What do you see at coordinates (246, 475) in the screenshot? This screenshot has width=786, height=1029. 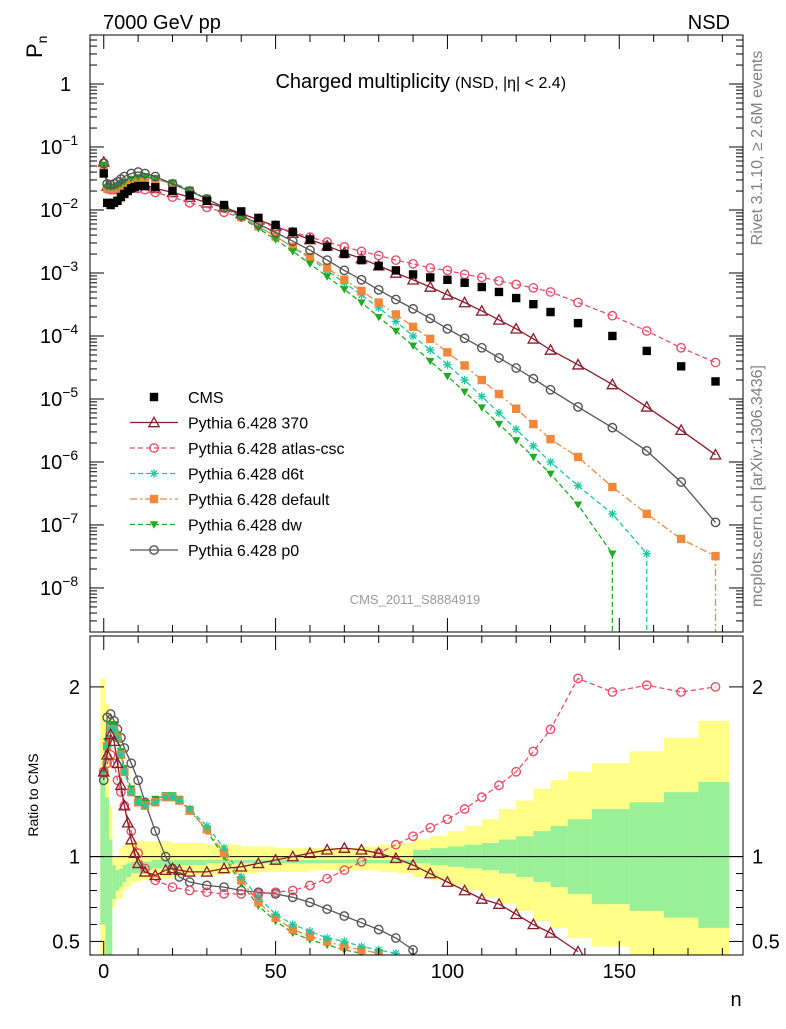 I see `legend-label: Pythia 6.428 d6t` at bounding box center [246, 475].